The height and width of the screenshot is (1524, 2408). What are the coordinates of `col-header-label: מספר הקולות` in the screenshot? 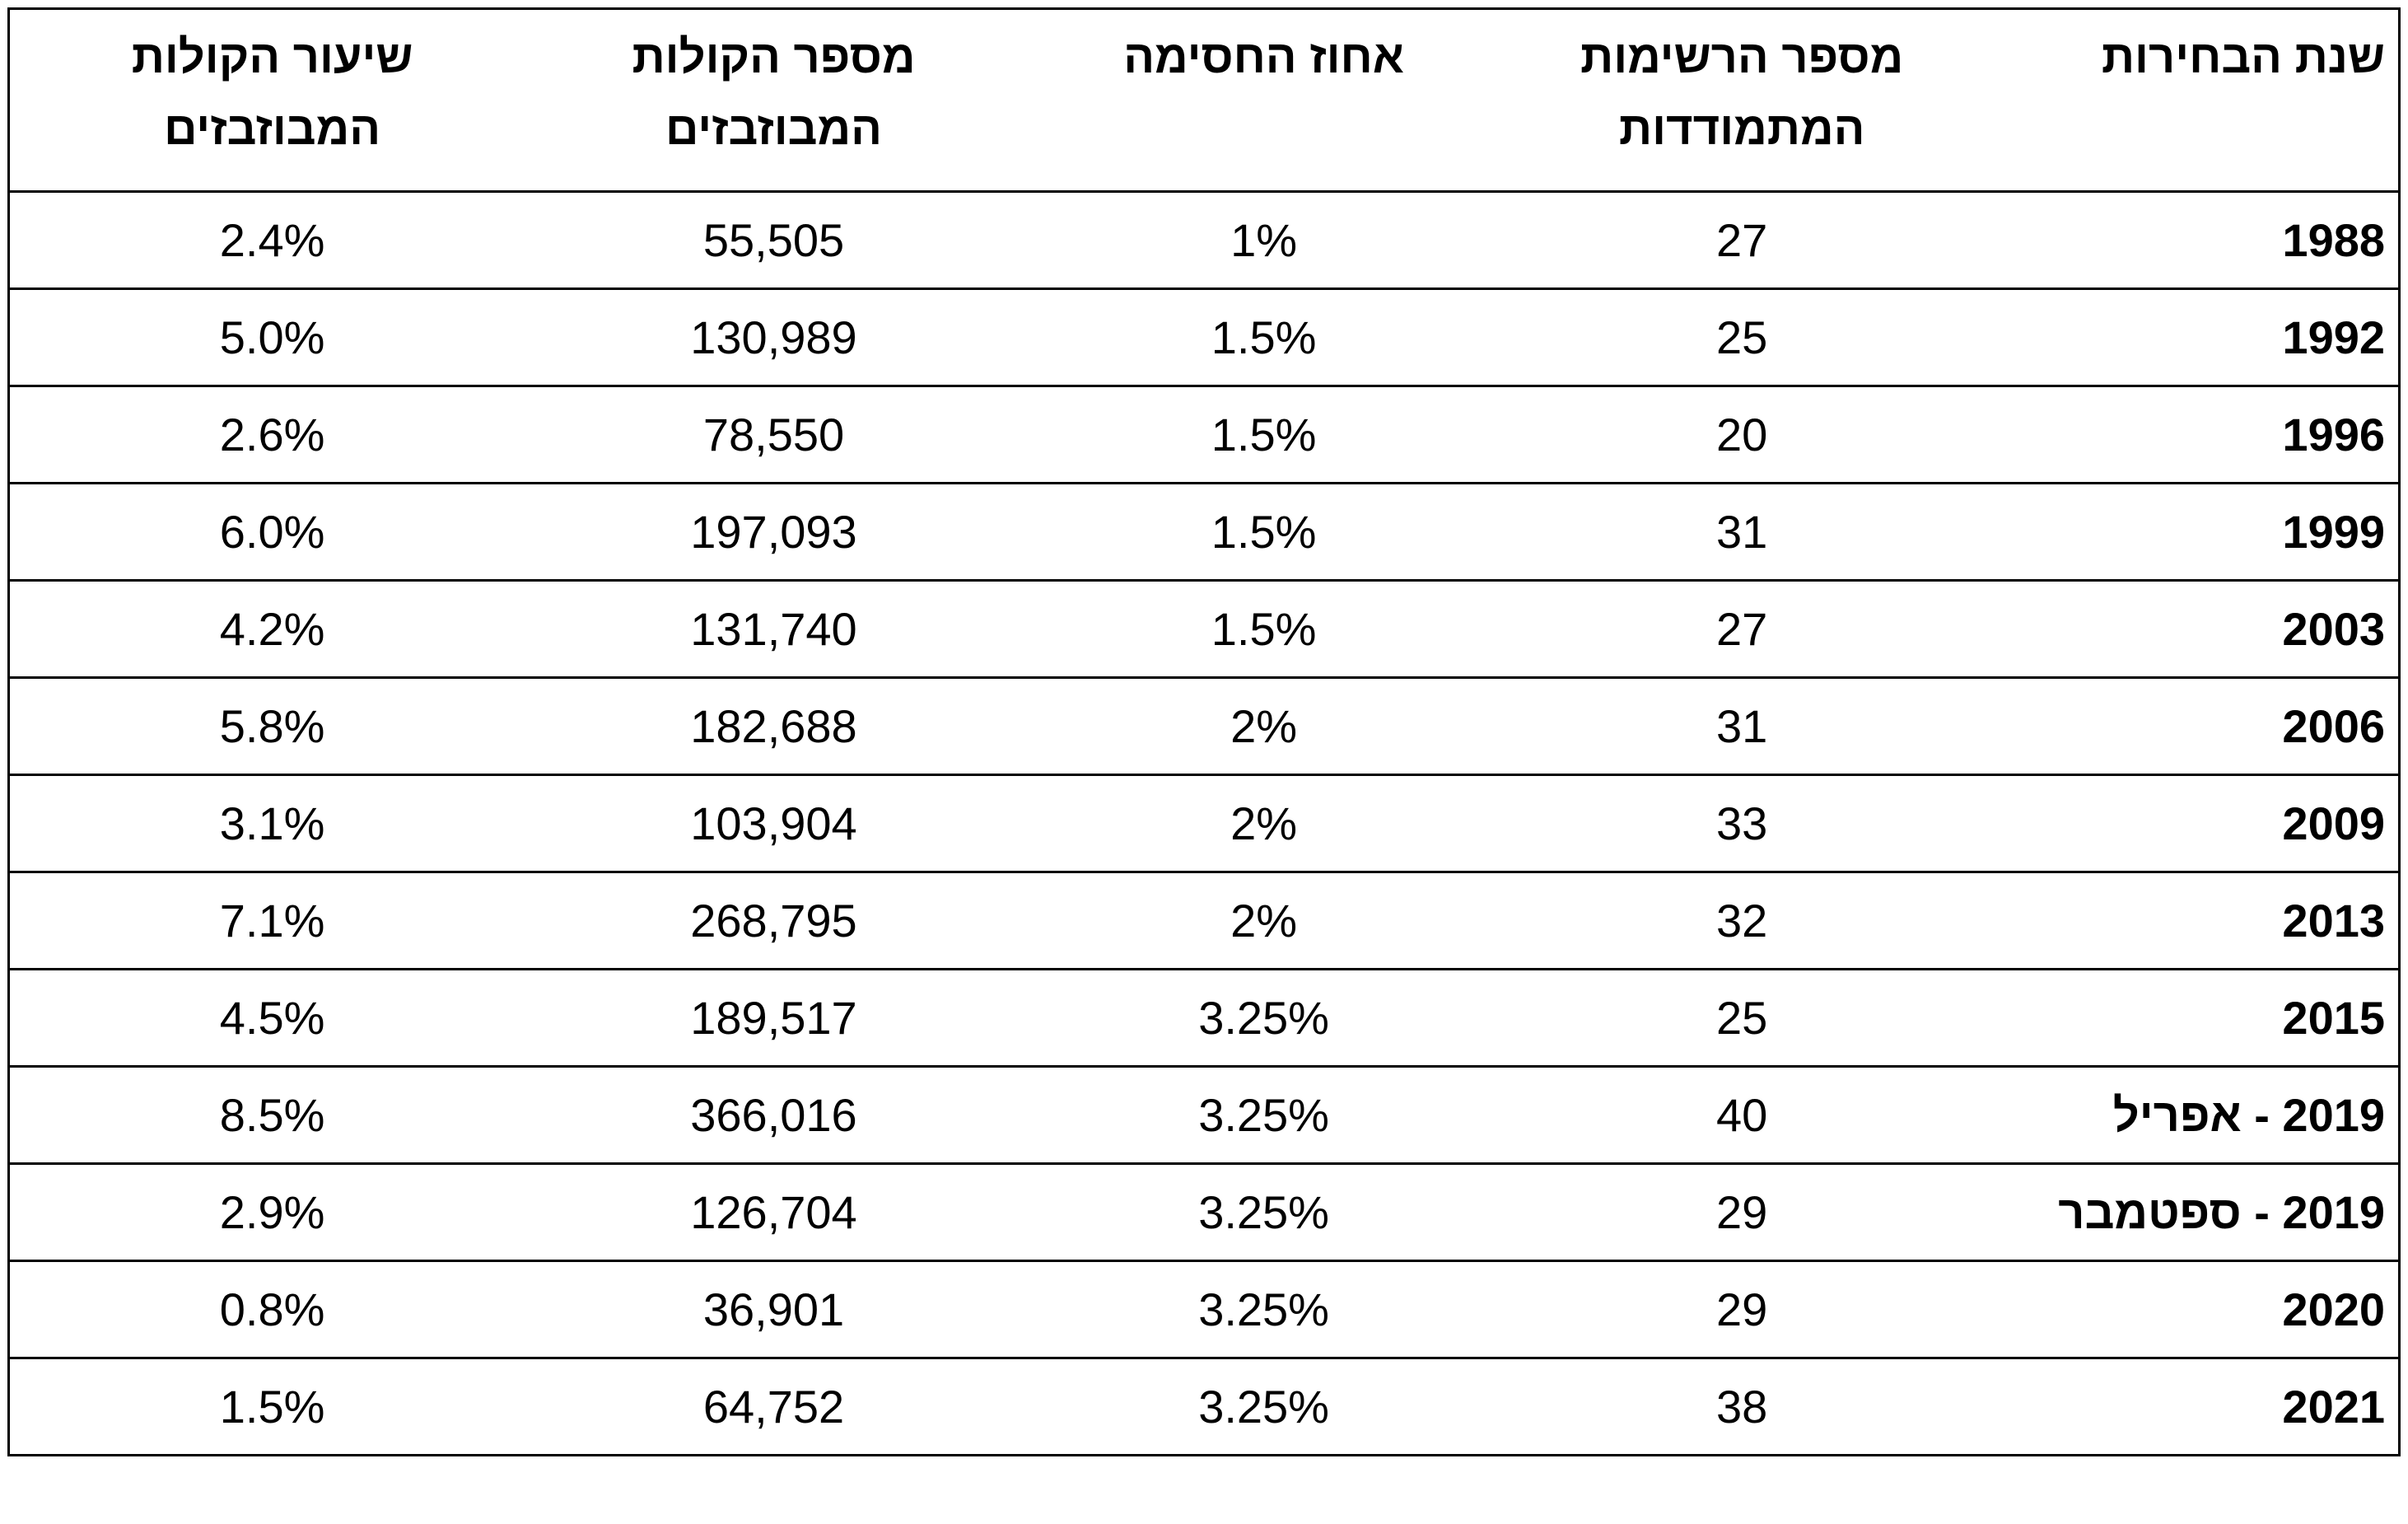 It's located at (774, 56).